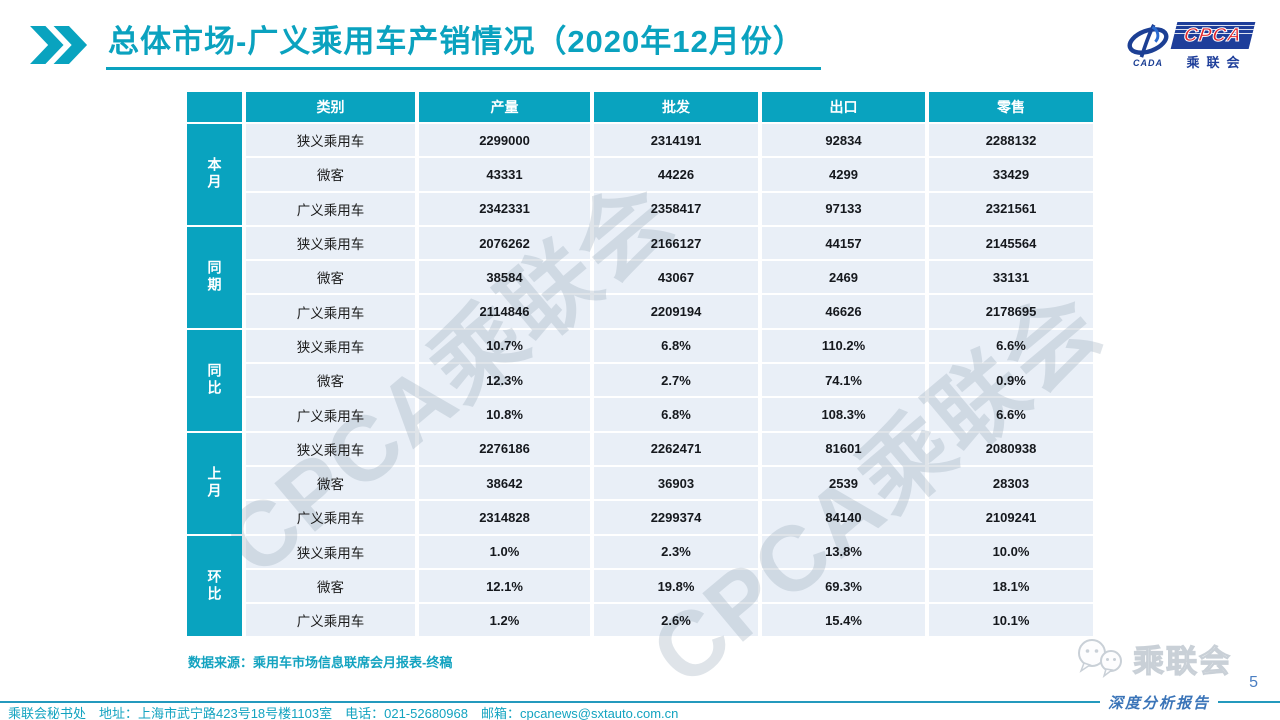  I want to click on cpca-logo: CADA CPCA 乘联会, so click(1191, 46).